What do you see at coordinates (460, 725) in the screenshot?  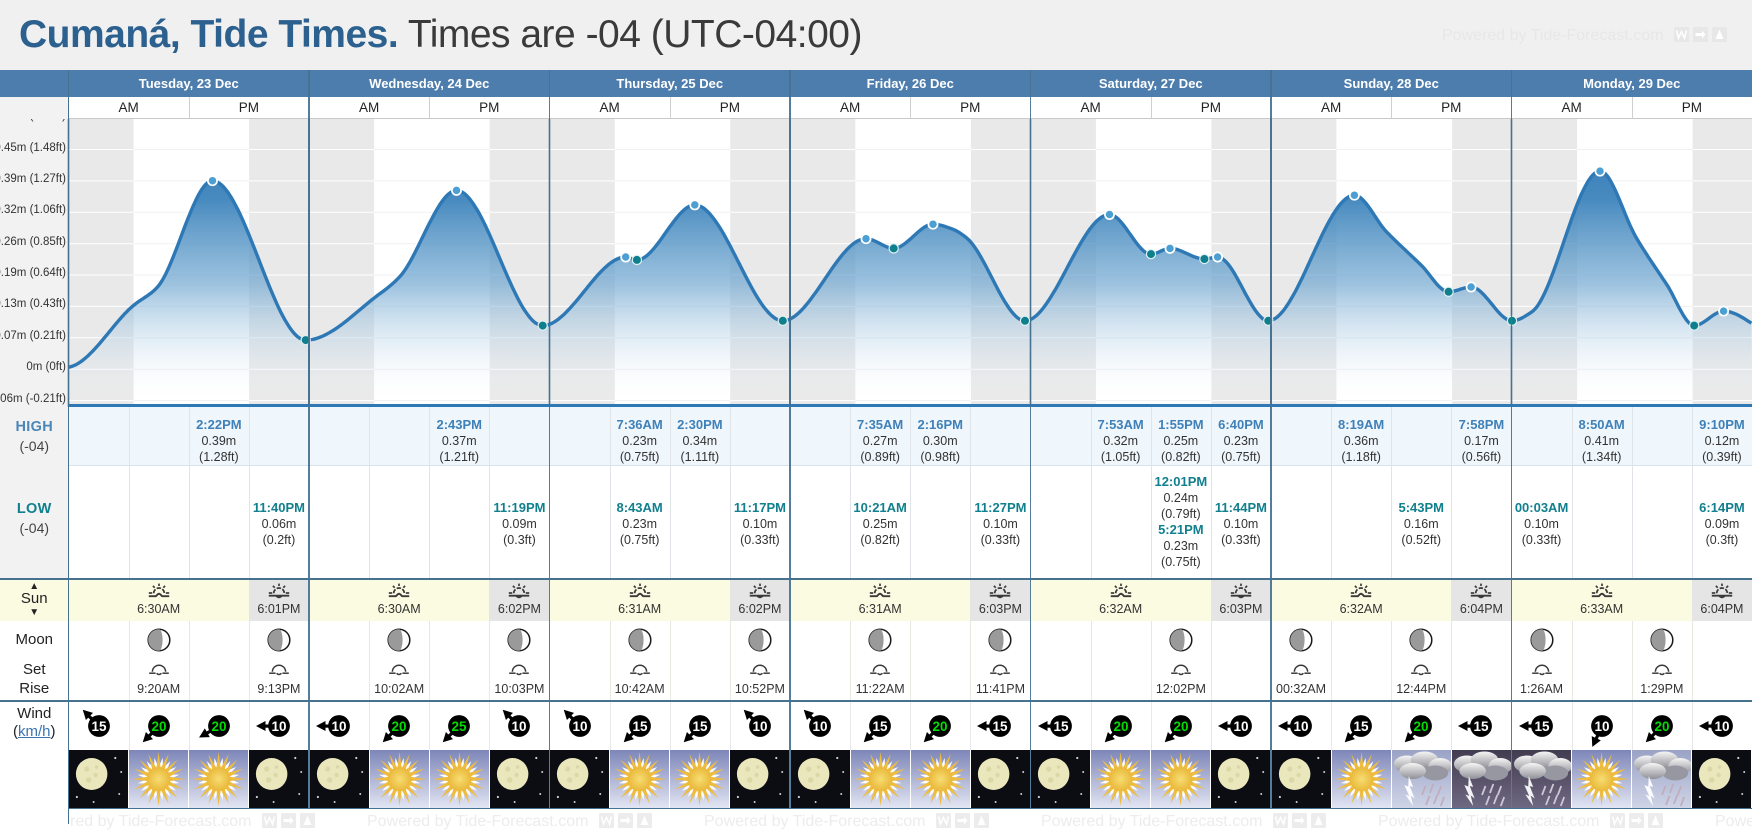 I see `svg-text: 25` at bounding box center [460, 725].